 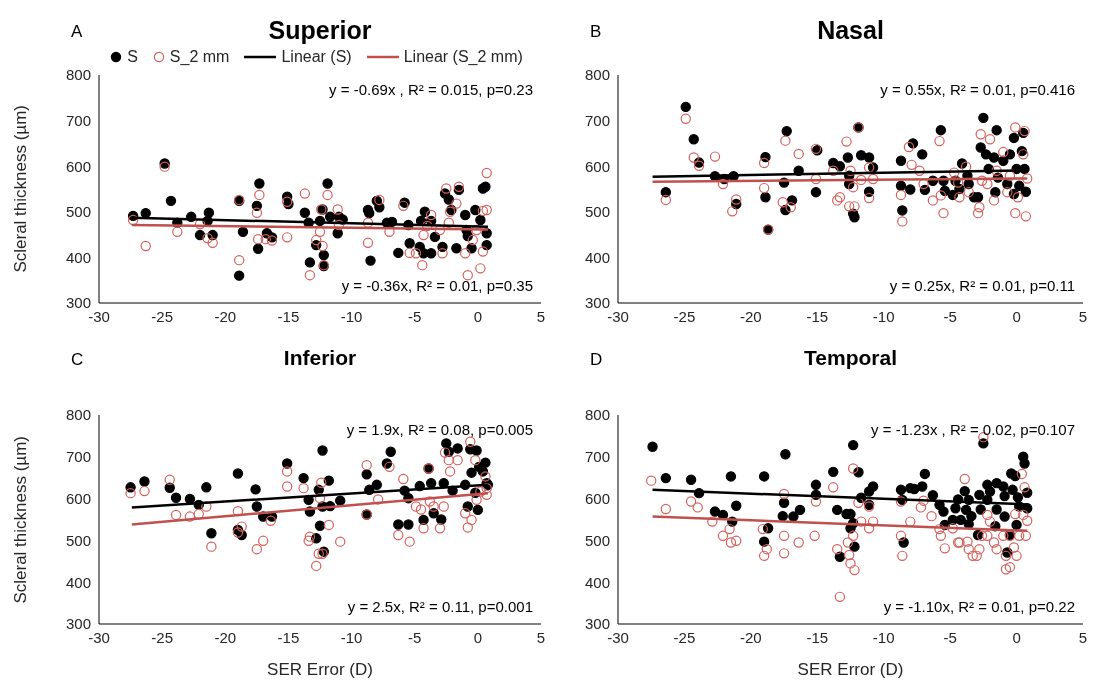 What do you see at coordinates (199, 57) in the screenshot?
I see `legend-label: S_2 mm` at bounding box center [199, 57].